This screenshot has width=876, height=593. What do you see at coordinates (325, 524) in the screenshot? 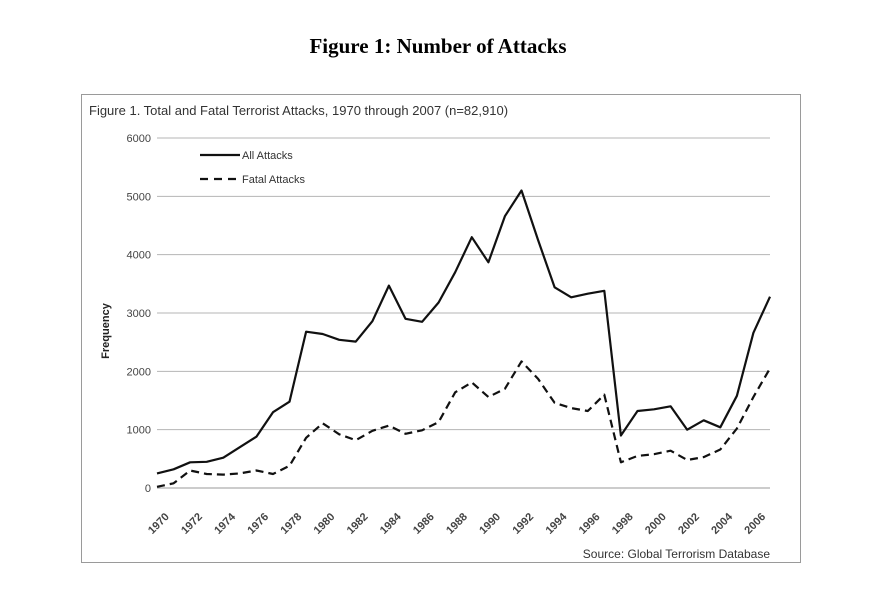
I see `x-tick-label-1980: 1980` at bounding box center [325, 524].